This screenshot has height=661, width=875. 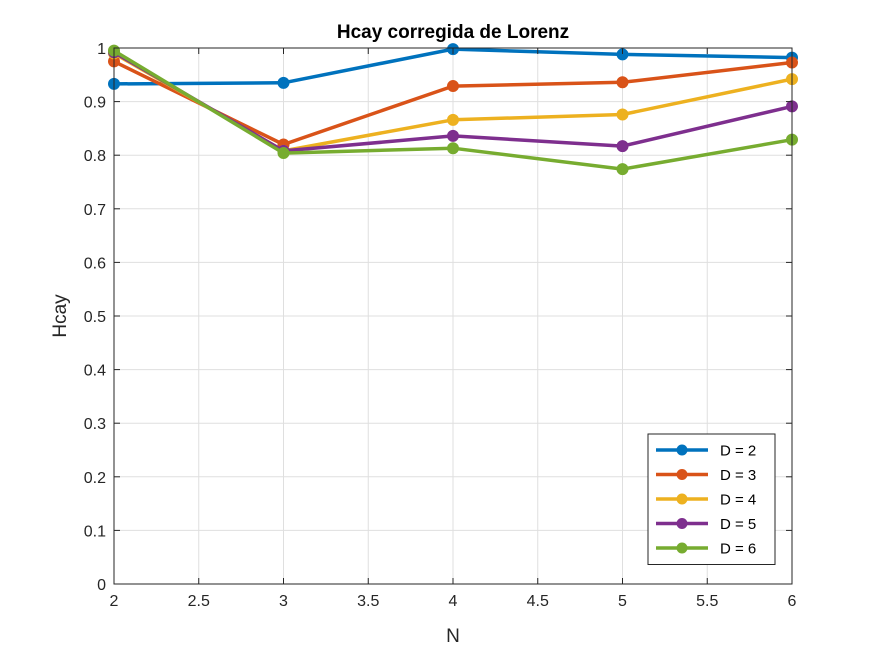 I want to click on x-tick-label: 3, so click(x=283, y=601).